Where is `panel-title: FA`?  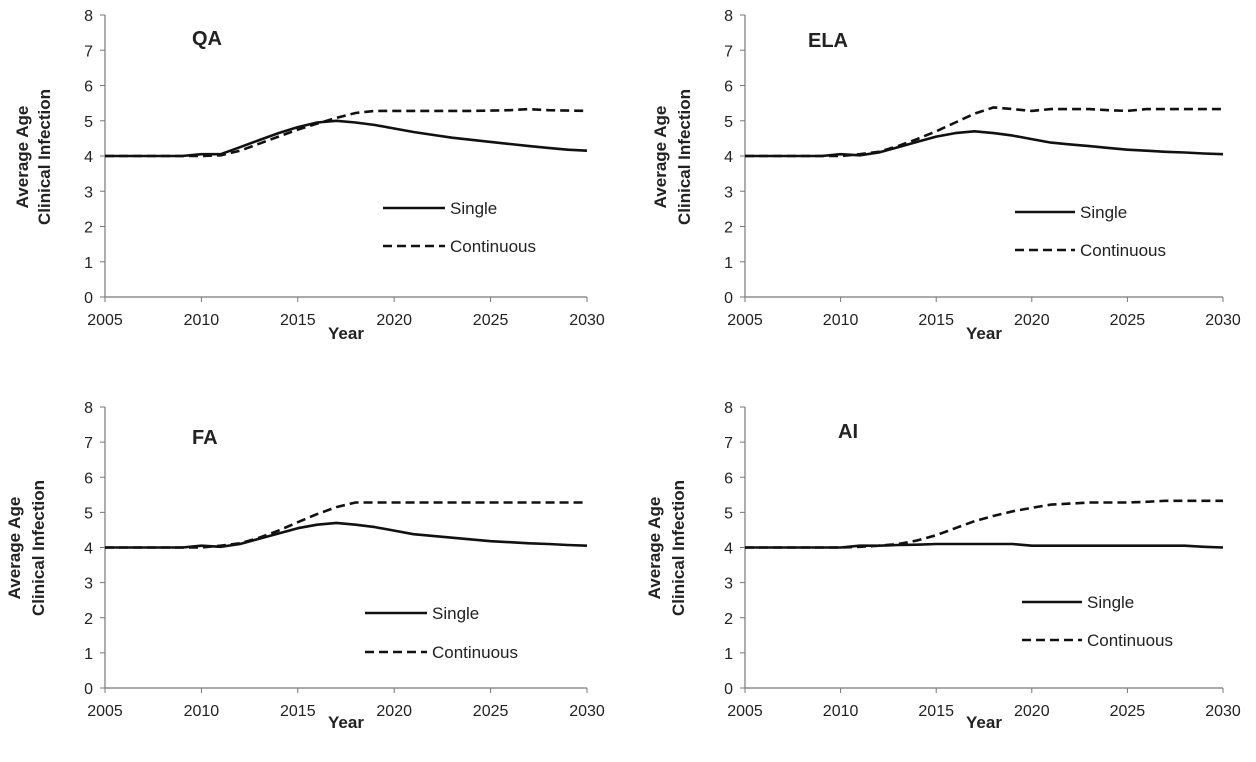
panel-title: FA is located at coordinates (205, 438).